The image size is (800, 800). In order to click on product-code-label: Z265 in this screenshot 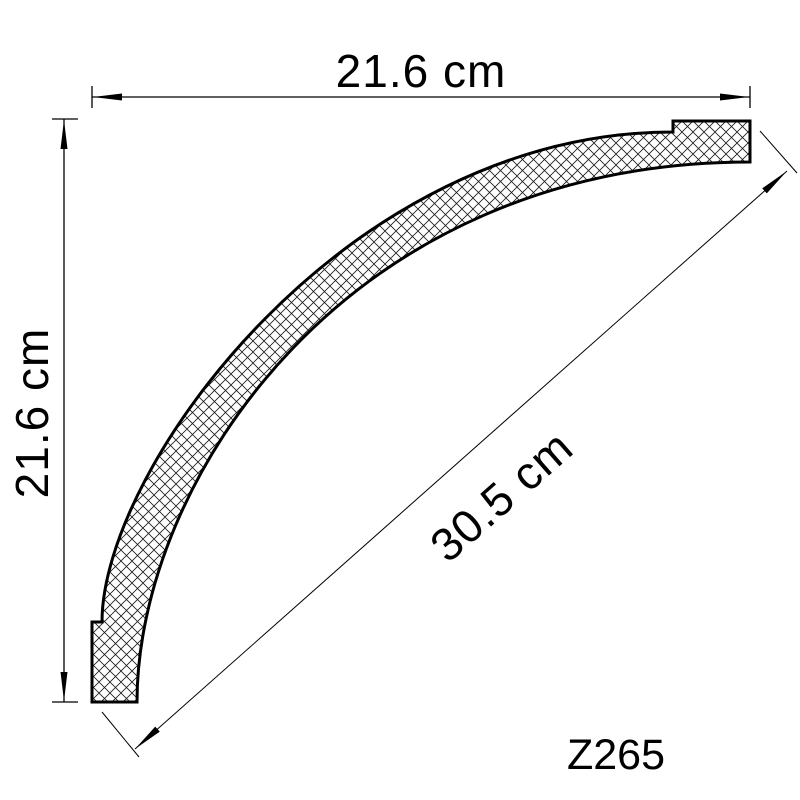, I will do `click(616, 755)`.